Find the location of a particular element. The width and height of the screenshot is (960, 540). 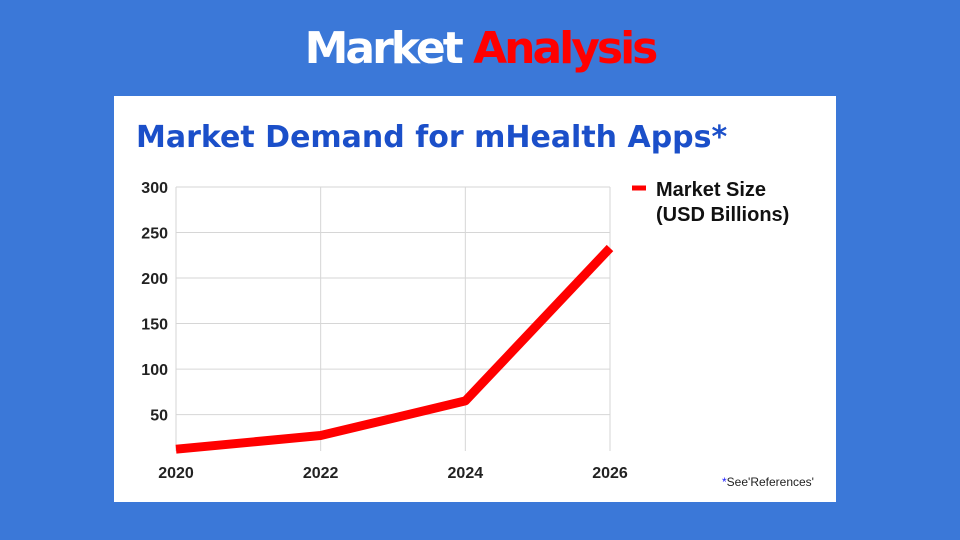

y-tick-label-300: 300 is located at coordinates (154, 188).